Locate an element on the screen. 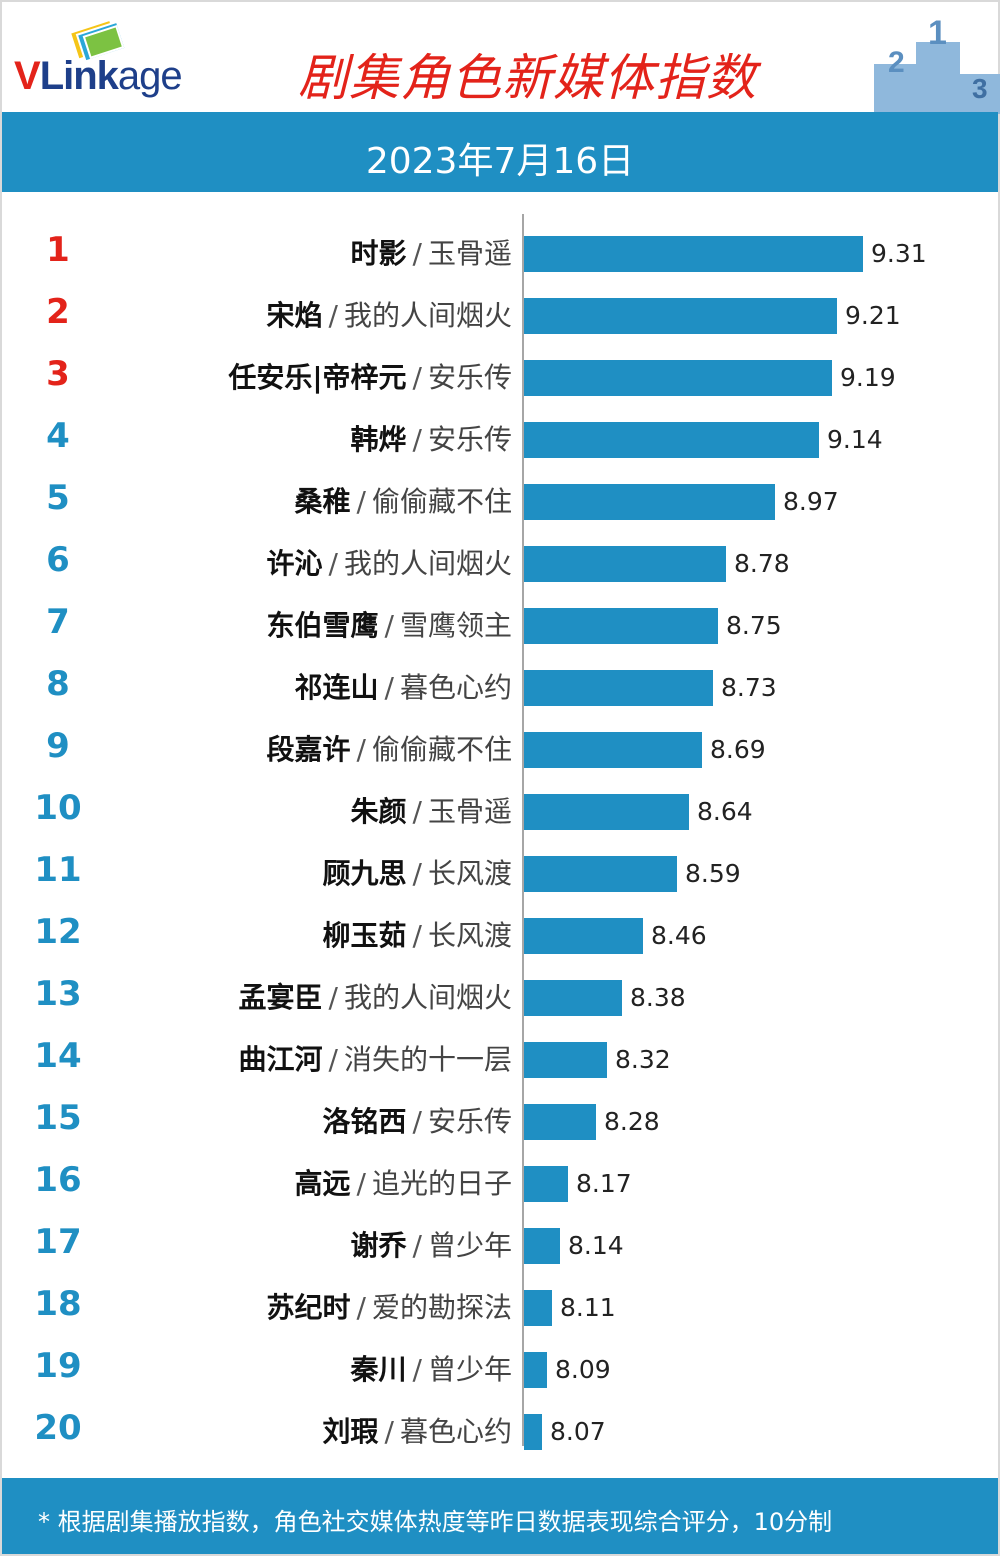 The height and width of the screenshot is (1556, 1000). character-name: 洛铭西 is located at coordinates (364, 1121).